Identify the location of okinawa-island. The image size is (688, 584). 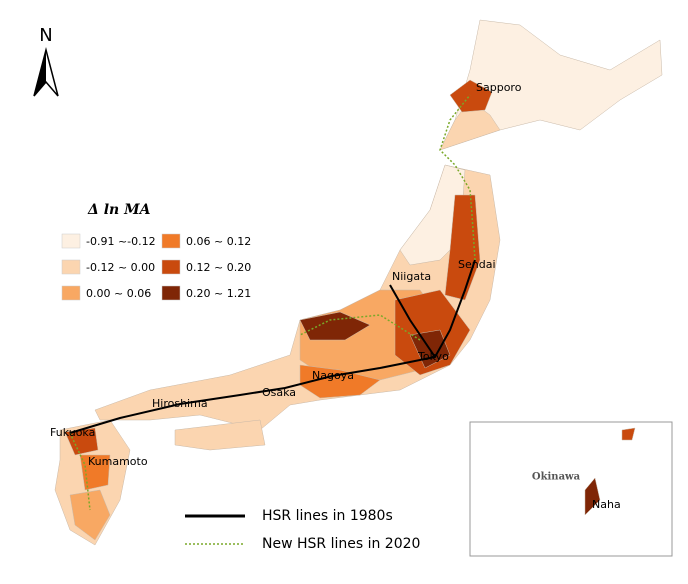
(592, 496).